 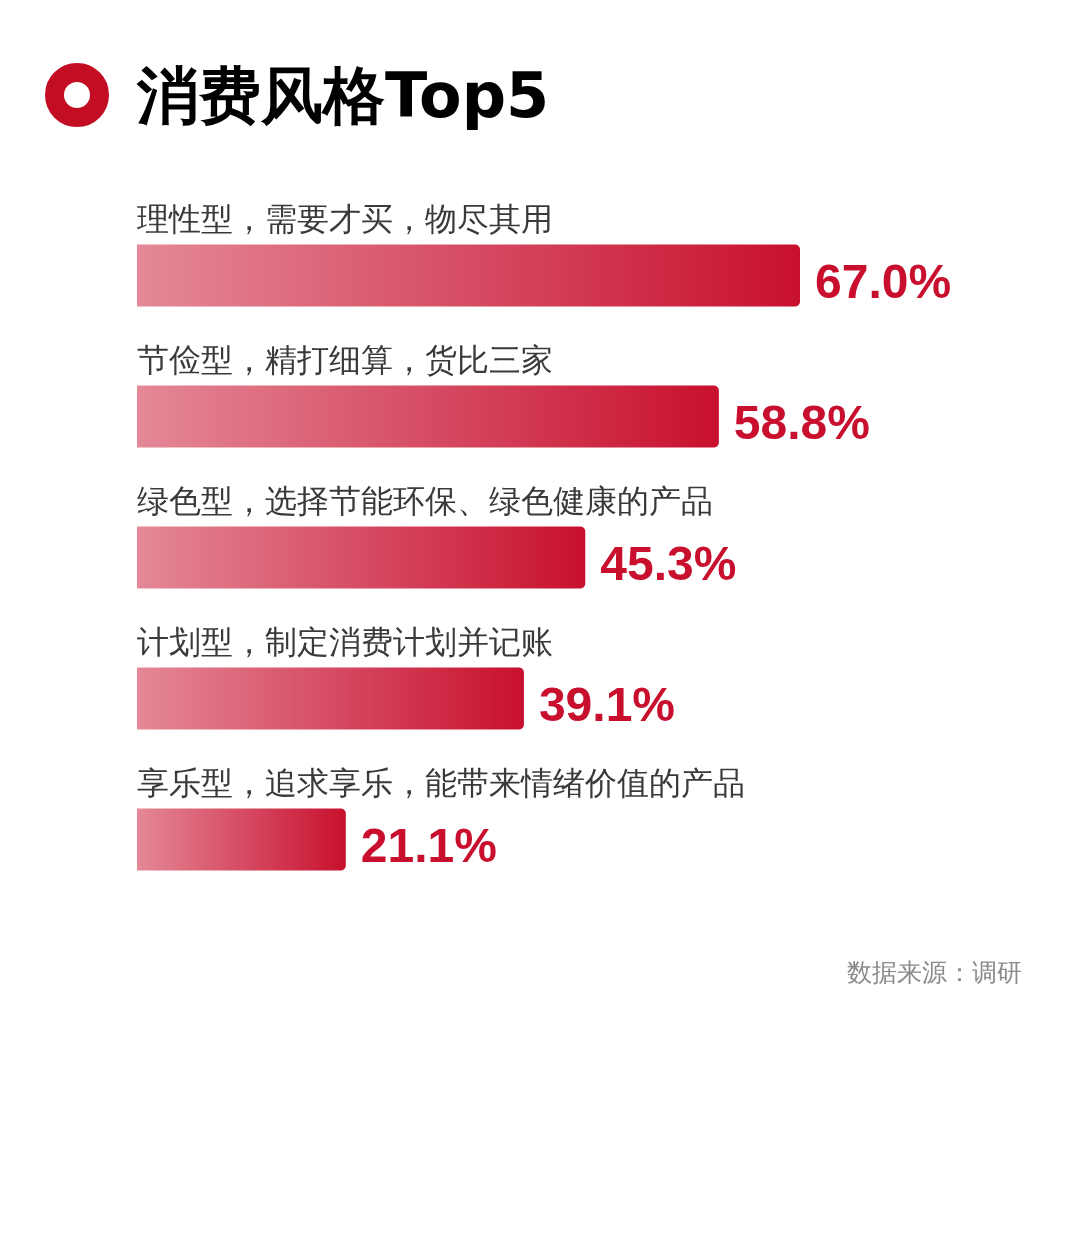 I want to click on data-label: 21.1%, so click(x=428, y=845).